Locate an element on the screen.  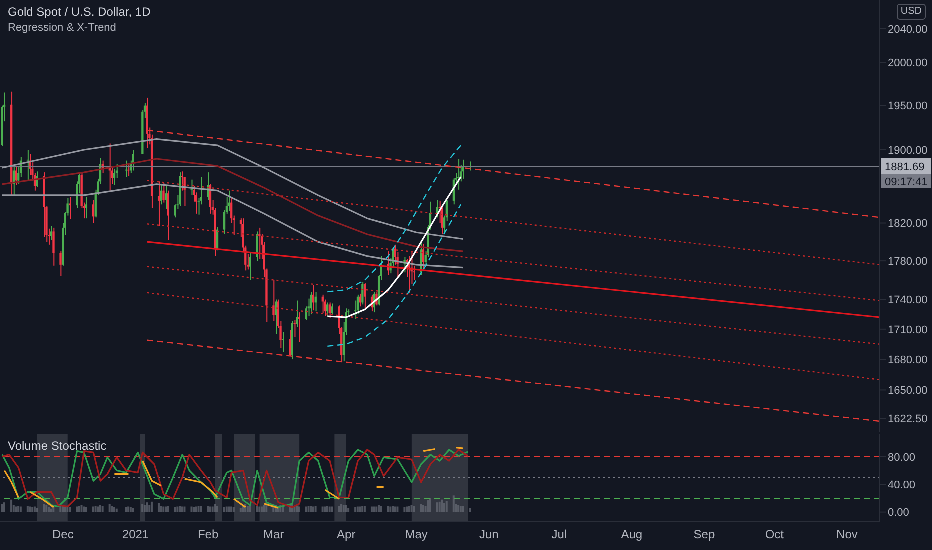
y-tick-label: 1680.00 is located at coordinates (908, 360).